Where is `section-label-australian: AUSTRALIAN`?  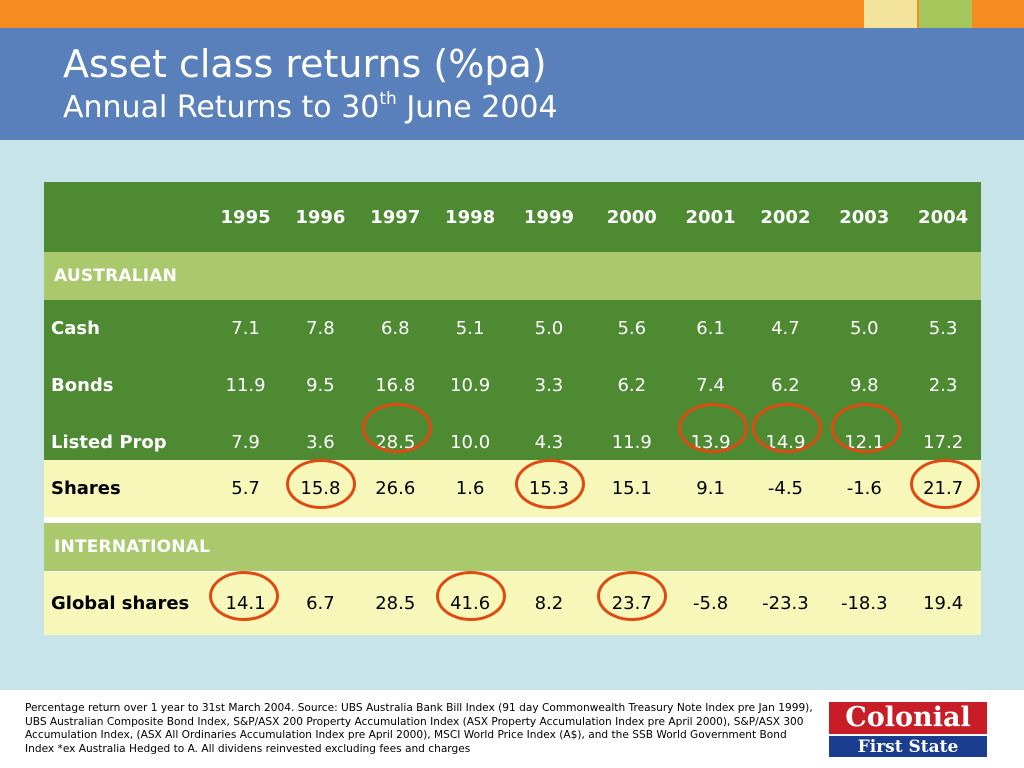
section-label-australian: AUSTRALIAN is located at coordinates (116, 276).